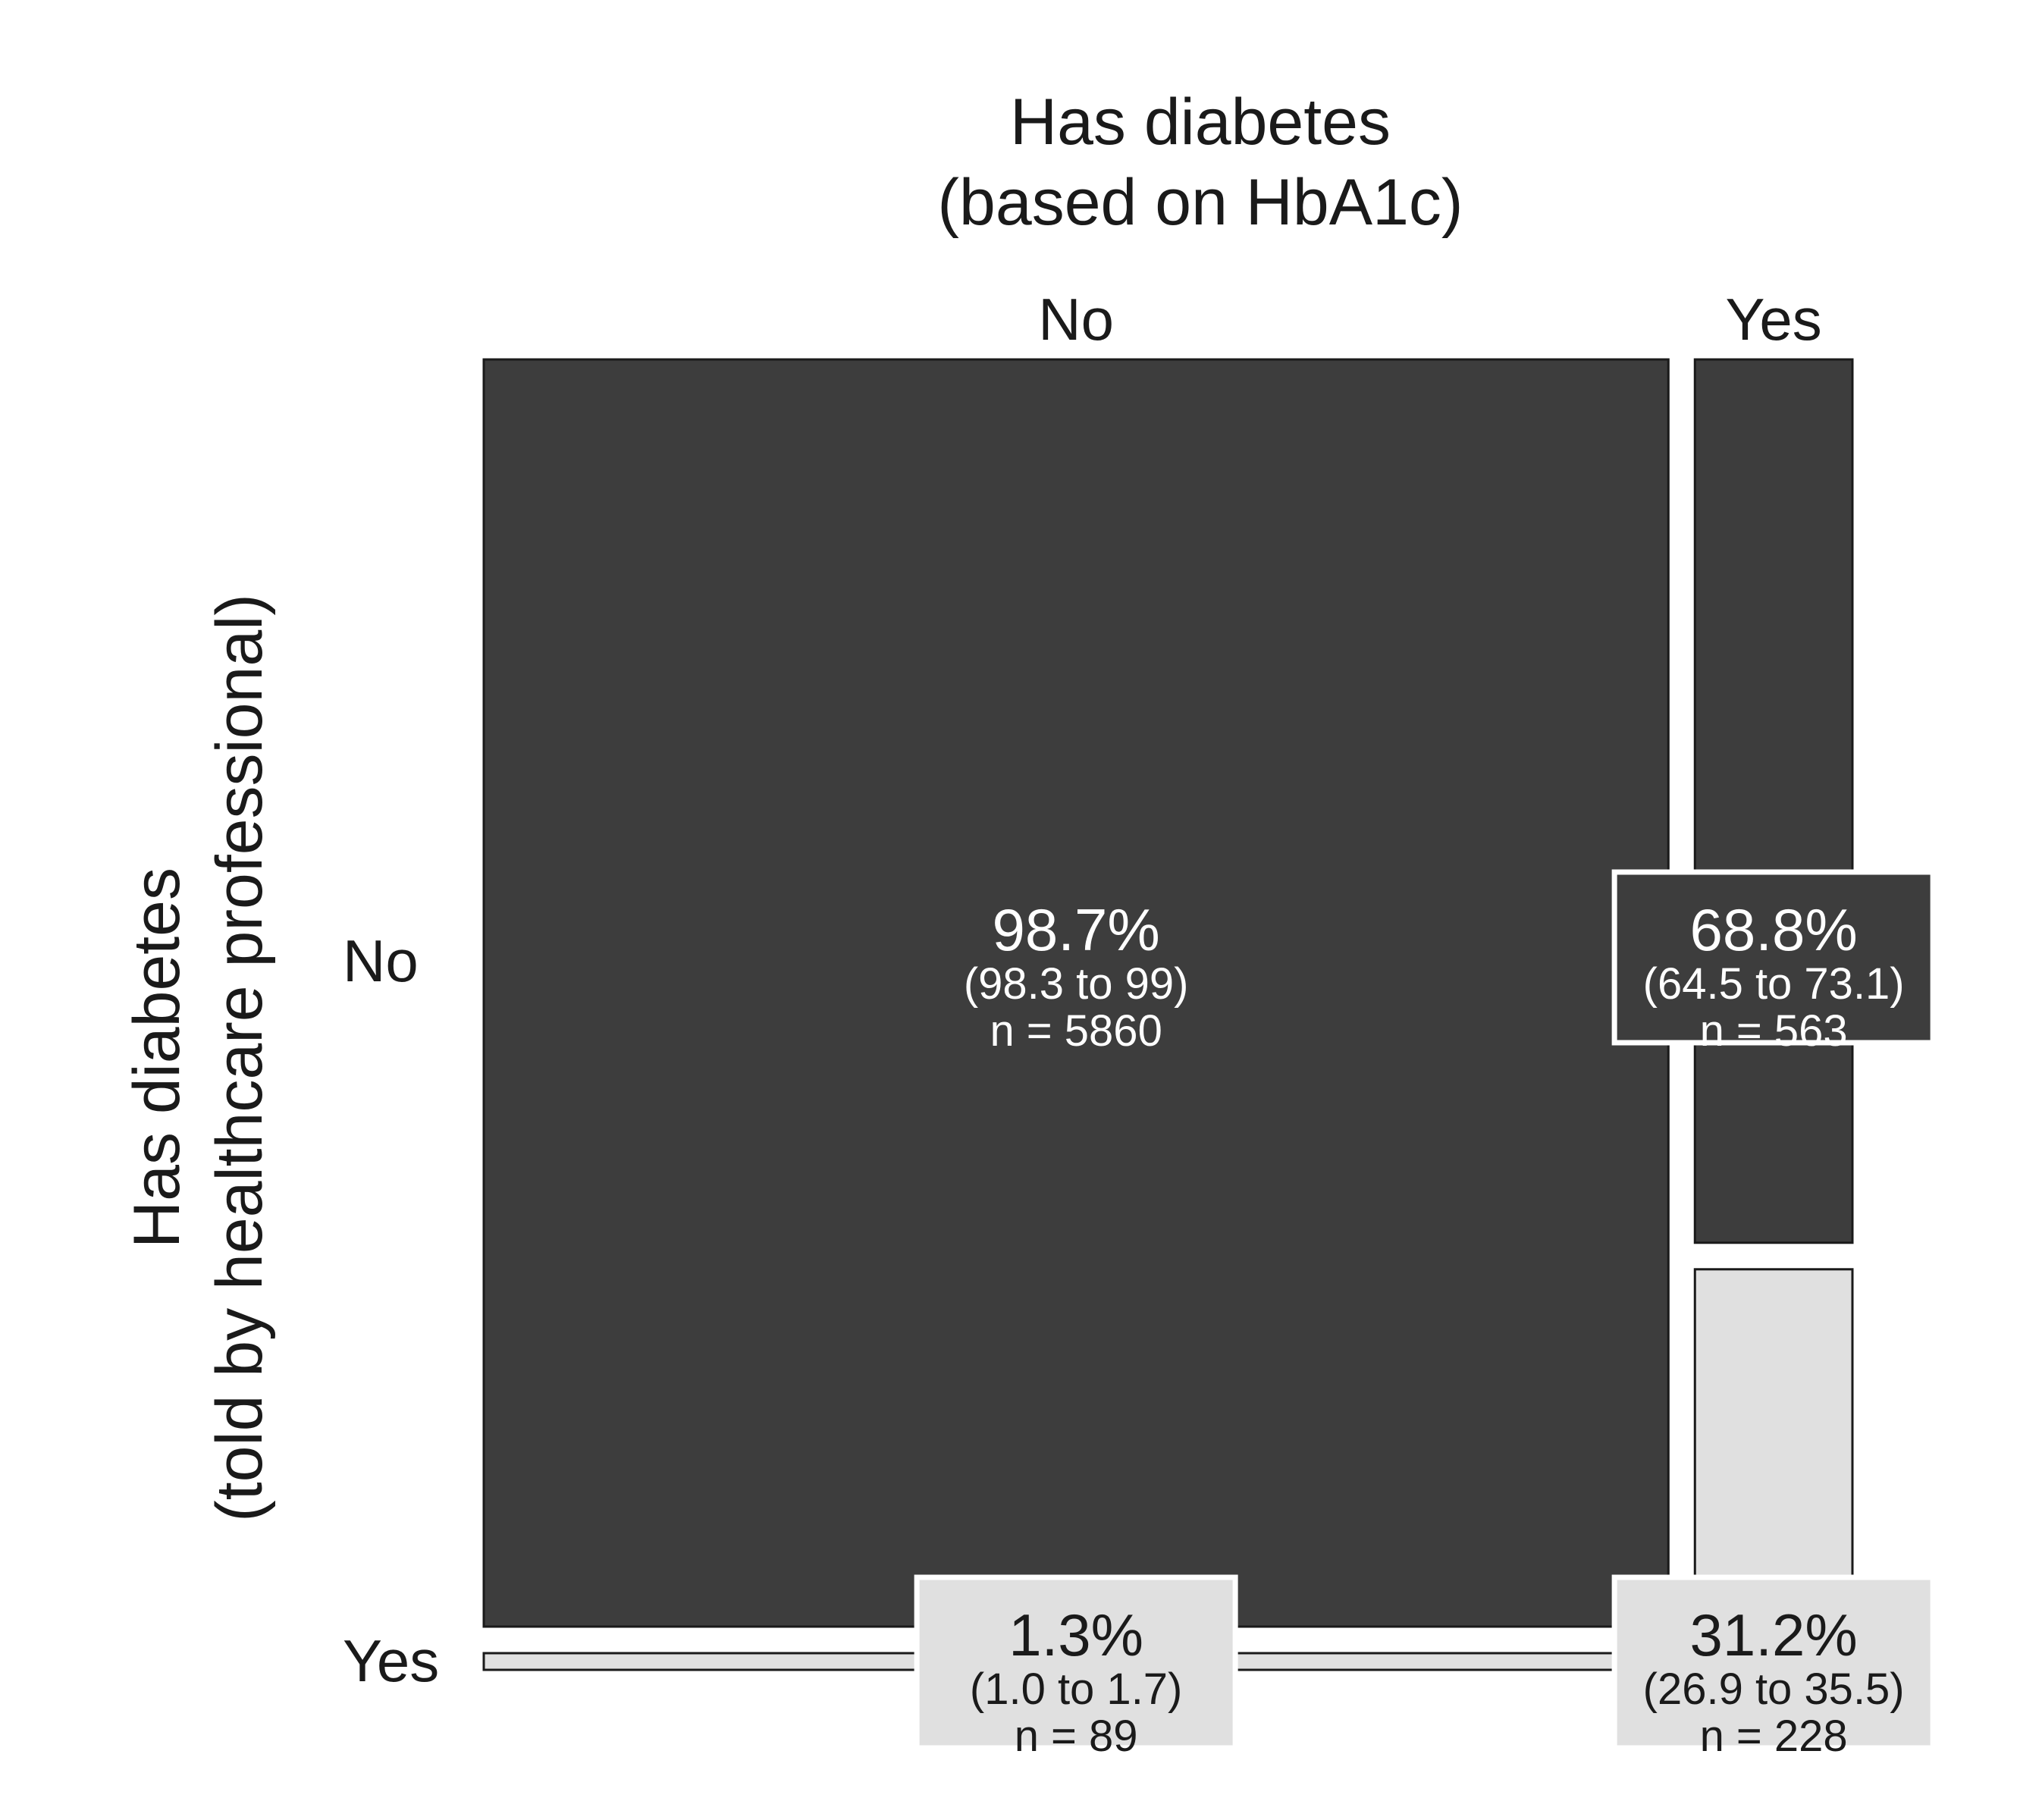  What do you see at coordinates (1774, 929) in the screenshot?
I see `percent-label-yes-no: 68.8%` at bounding box center [1774, 929].